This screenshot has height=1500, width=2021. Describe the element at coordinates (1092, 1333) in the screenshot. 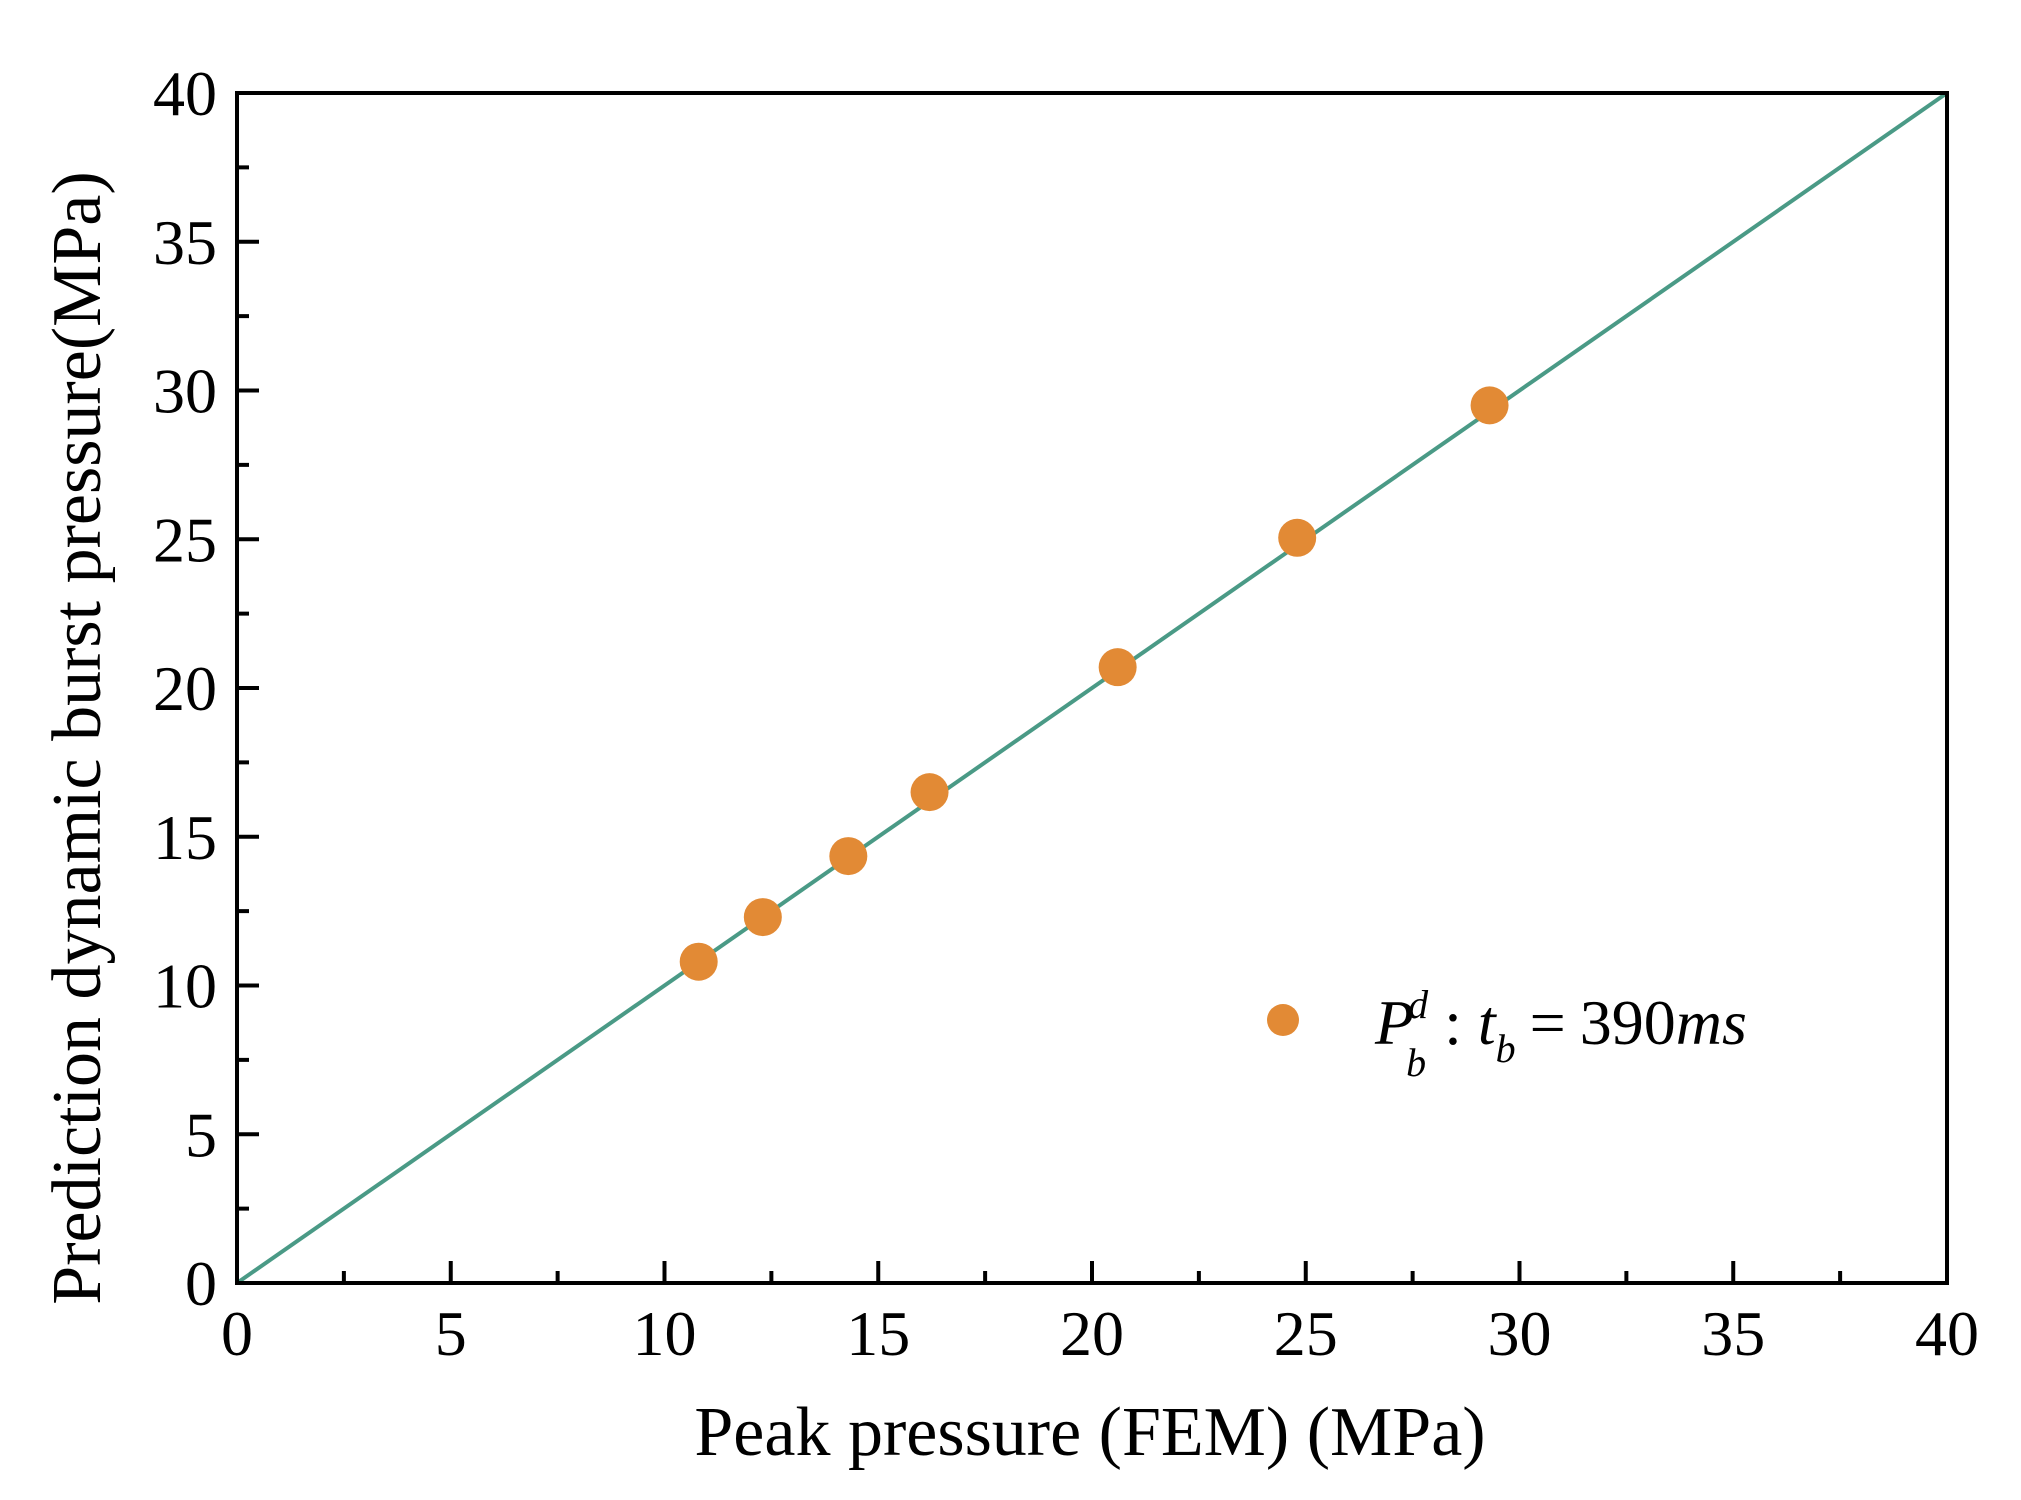

I see `x-tick-label: 20` at that location.